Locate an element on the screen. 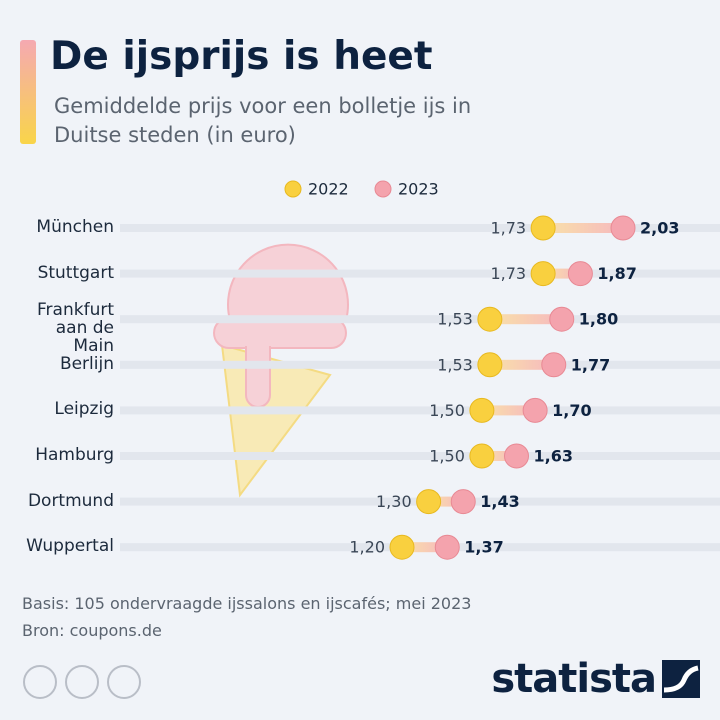  value-label: 2,03 is located at coordinates (659, 228).